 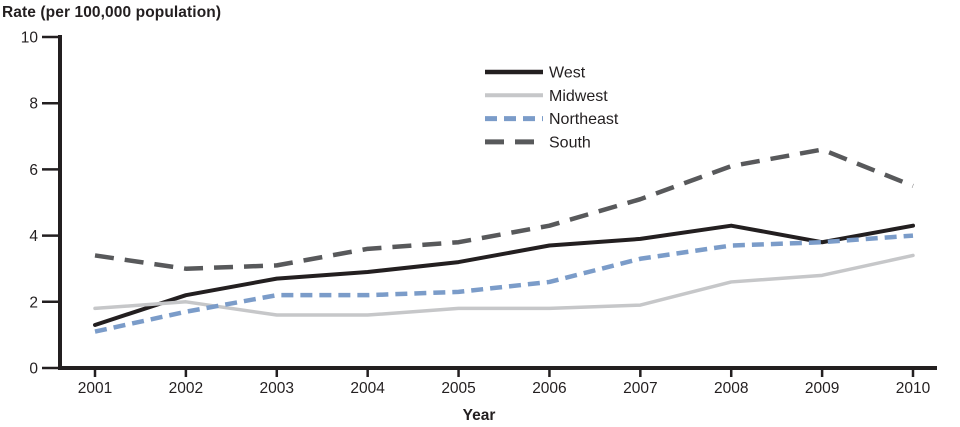 What do you see at coordinates (33, 104) in the screenshot?
I see `y-tick-label: 8` at bounding box center [33, 104].